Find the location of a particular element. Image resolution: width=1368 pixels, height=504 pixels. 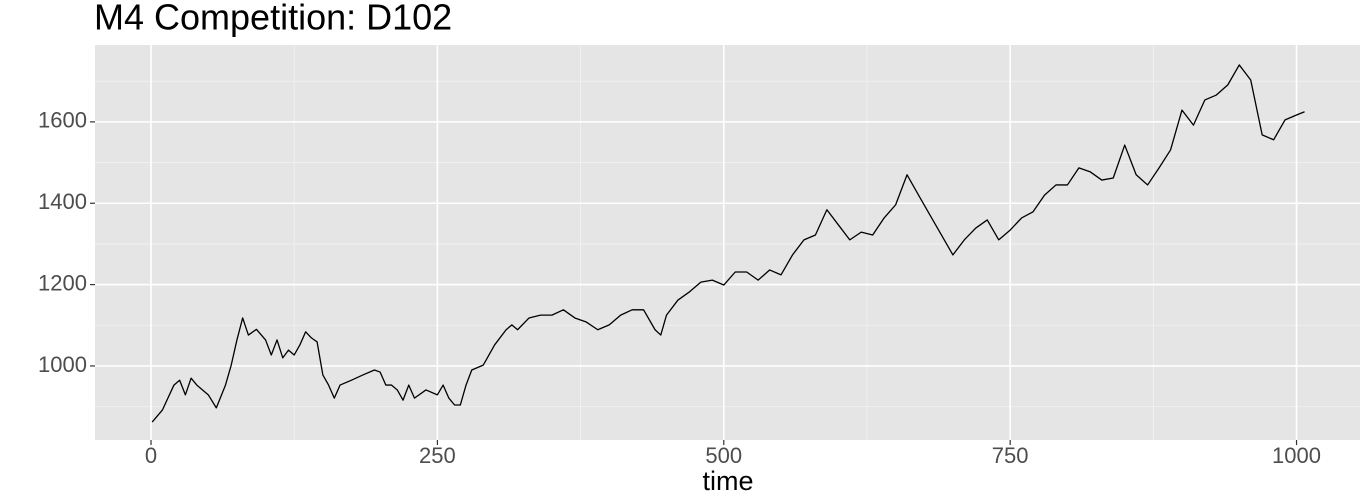

chart-title: M4 Competition: D102 is located at coordinates (273, 19).